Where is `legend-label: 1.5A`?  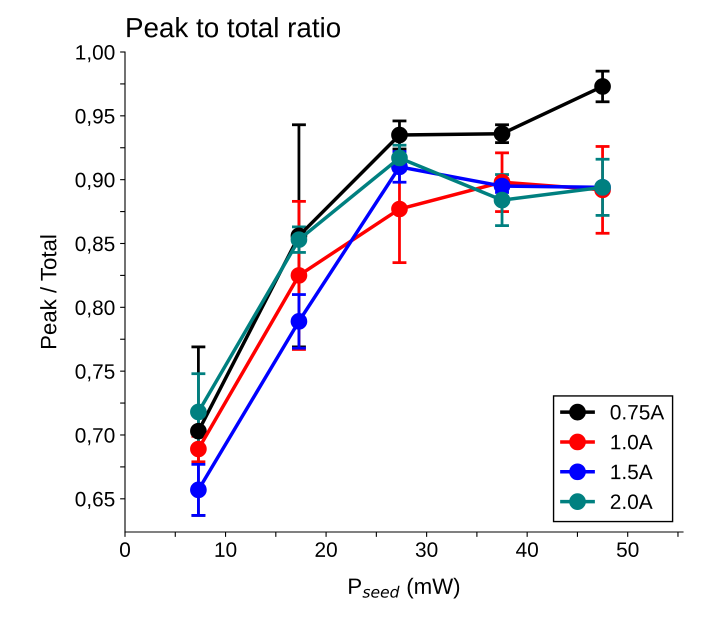
legend-label: 1.5A is located at coordinates (632, 472).